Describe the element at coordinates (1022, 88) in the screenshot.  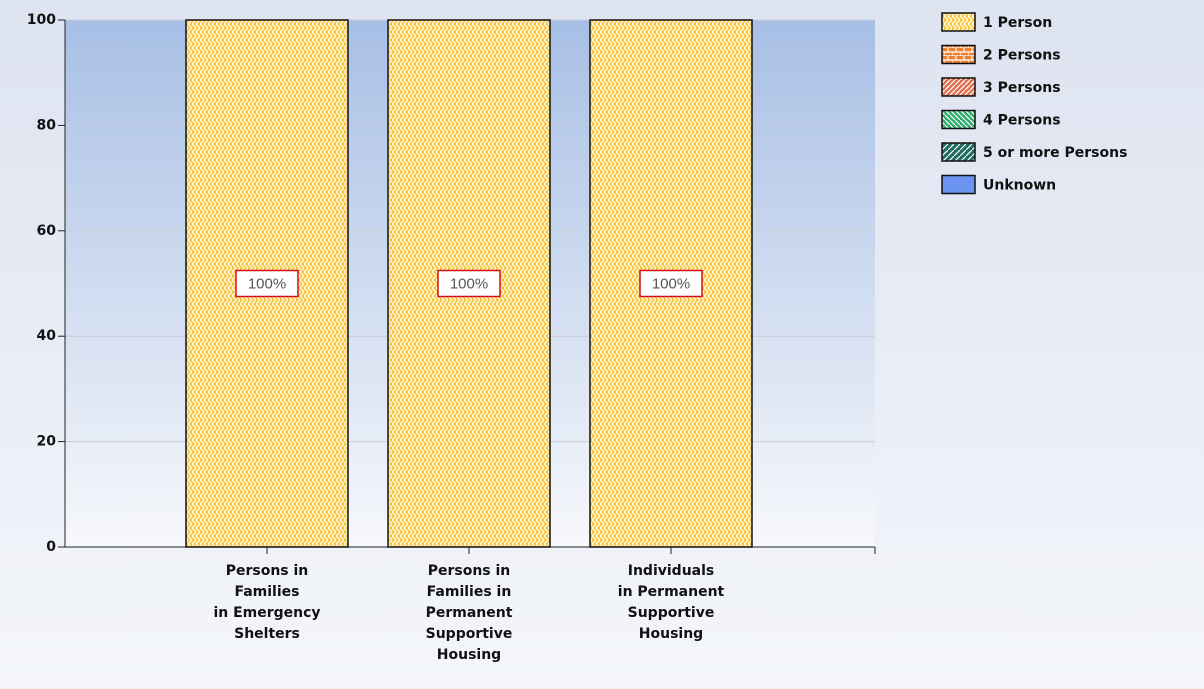
I see `legend-label: 3 Persons` at that location.